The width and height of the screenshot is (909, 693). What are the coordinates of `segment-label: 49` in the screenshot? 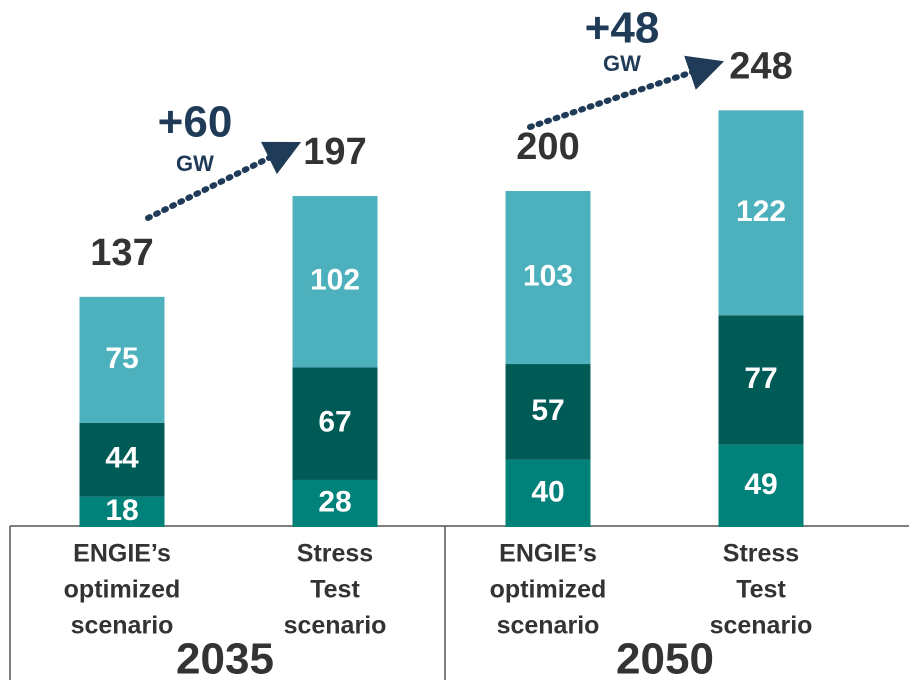 It's located at (760, 484).